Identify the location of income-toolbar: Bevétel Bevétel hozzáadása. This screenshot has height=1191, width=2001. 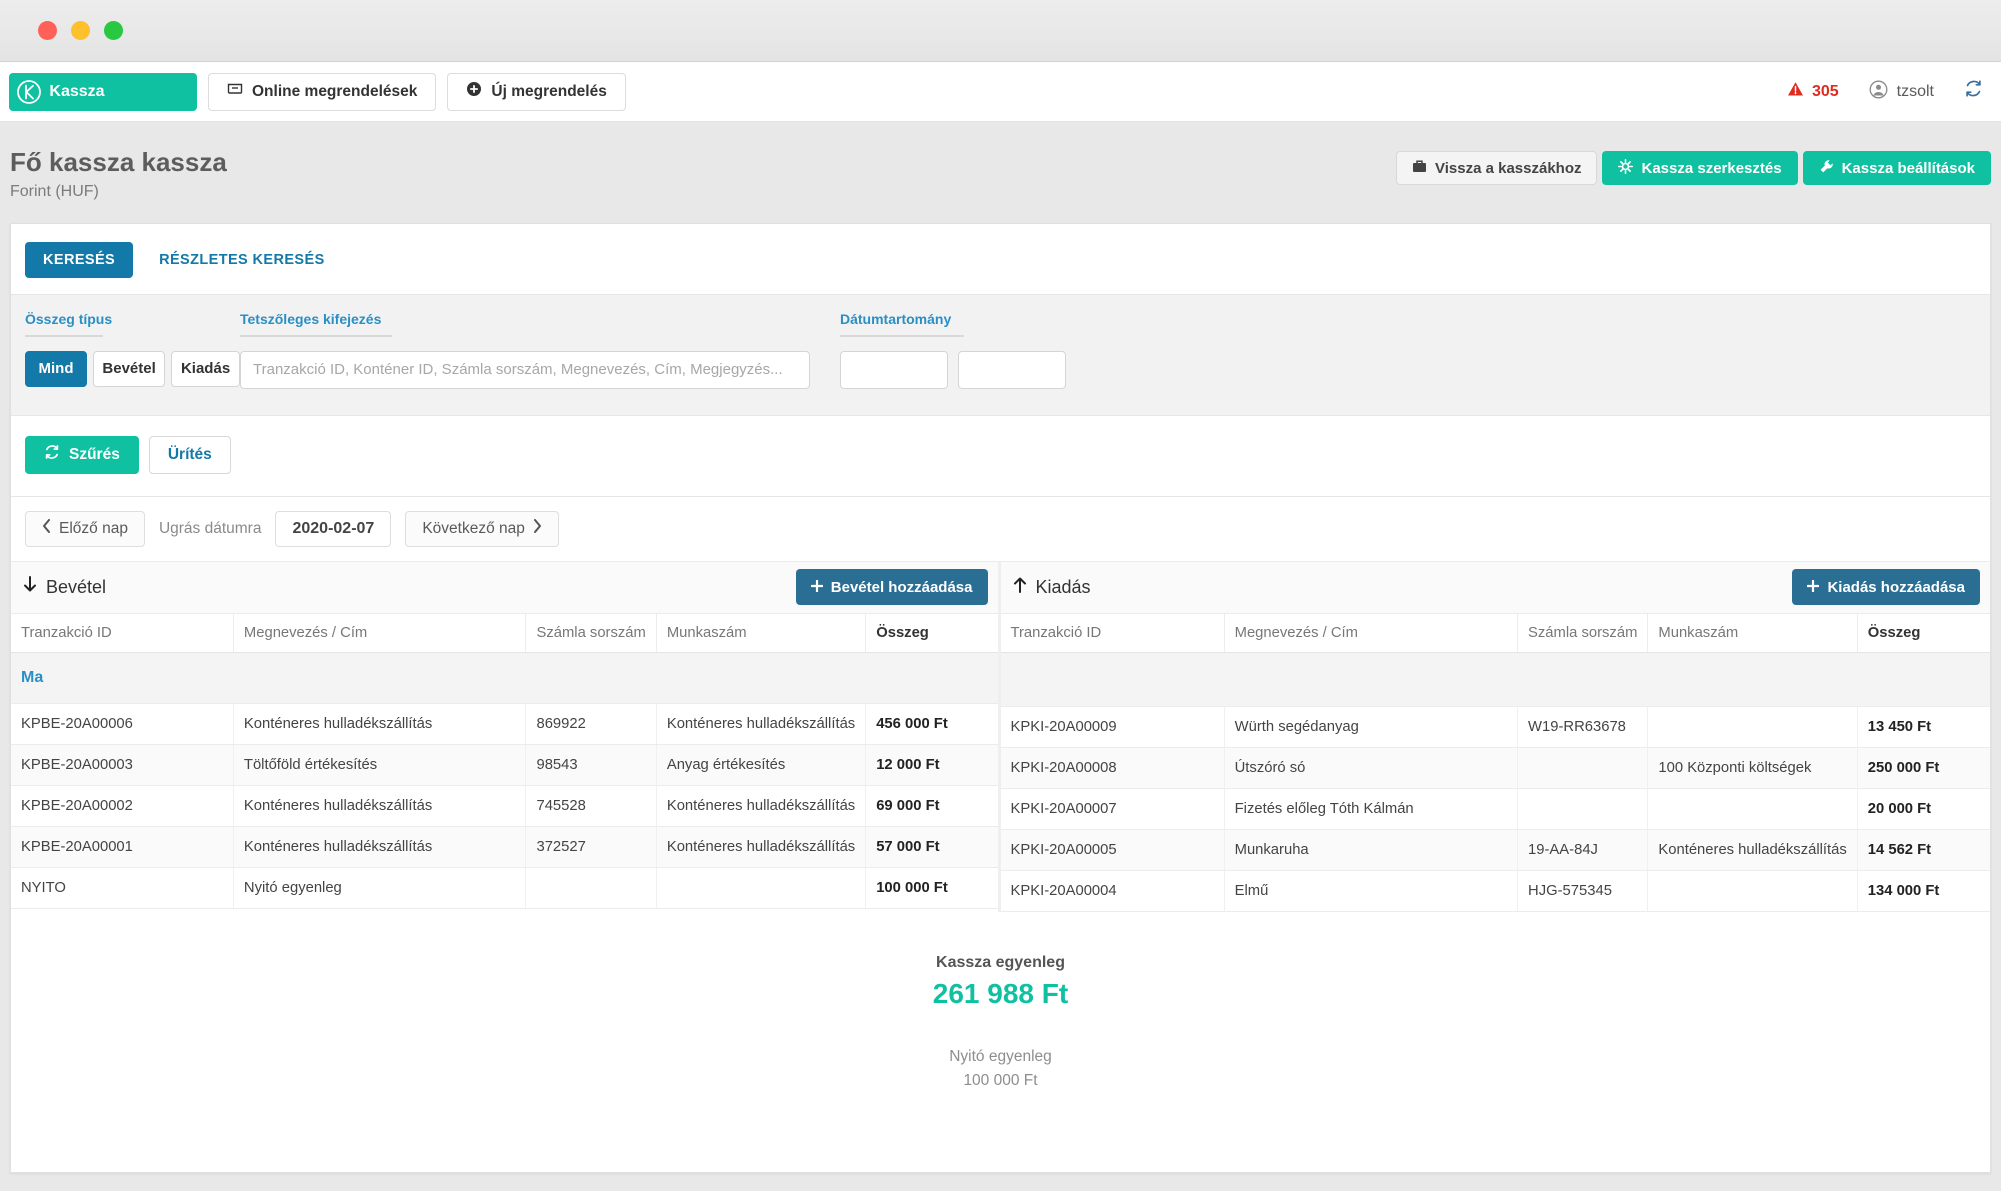
(504, 587).